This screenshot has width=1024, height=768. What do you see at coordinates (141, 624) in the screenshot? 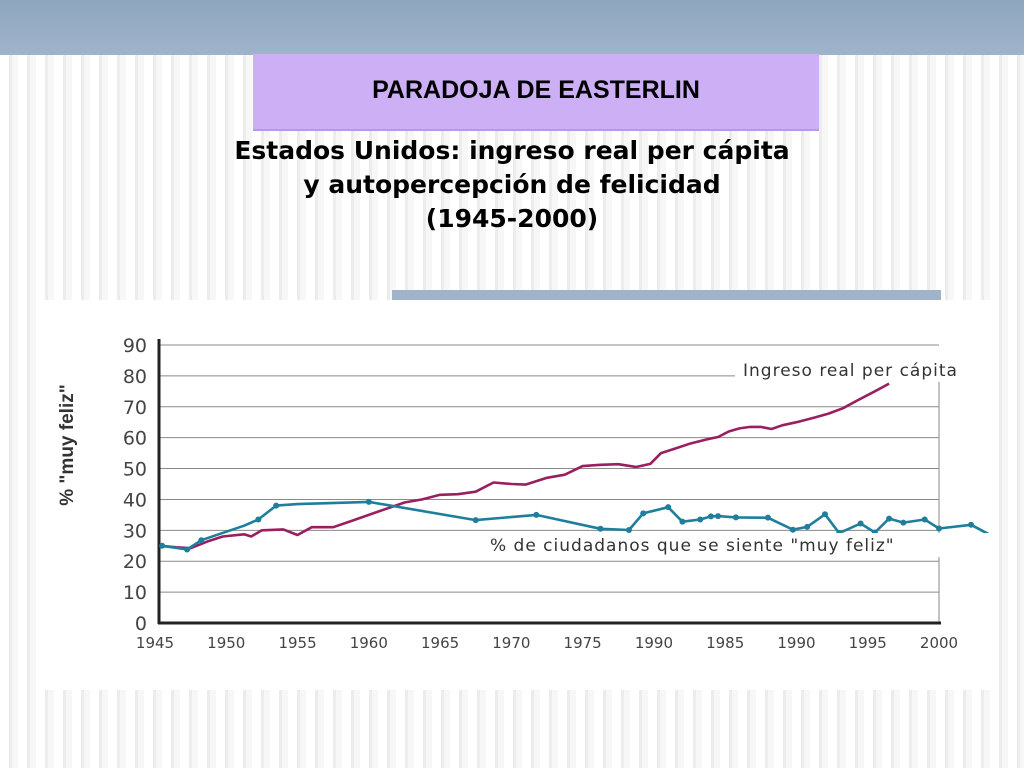
I see `y-tick-label-0: 0` at bounding box center [141, 624].